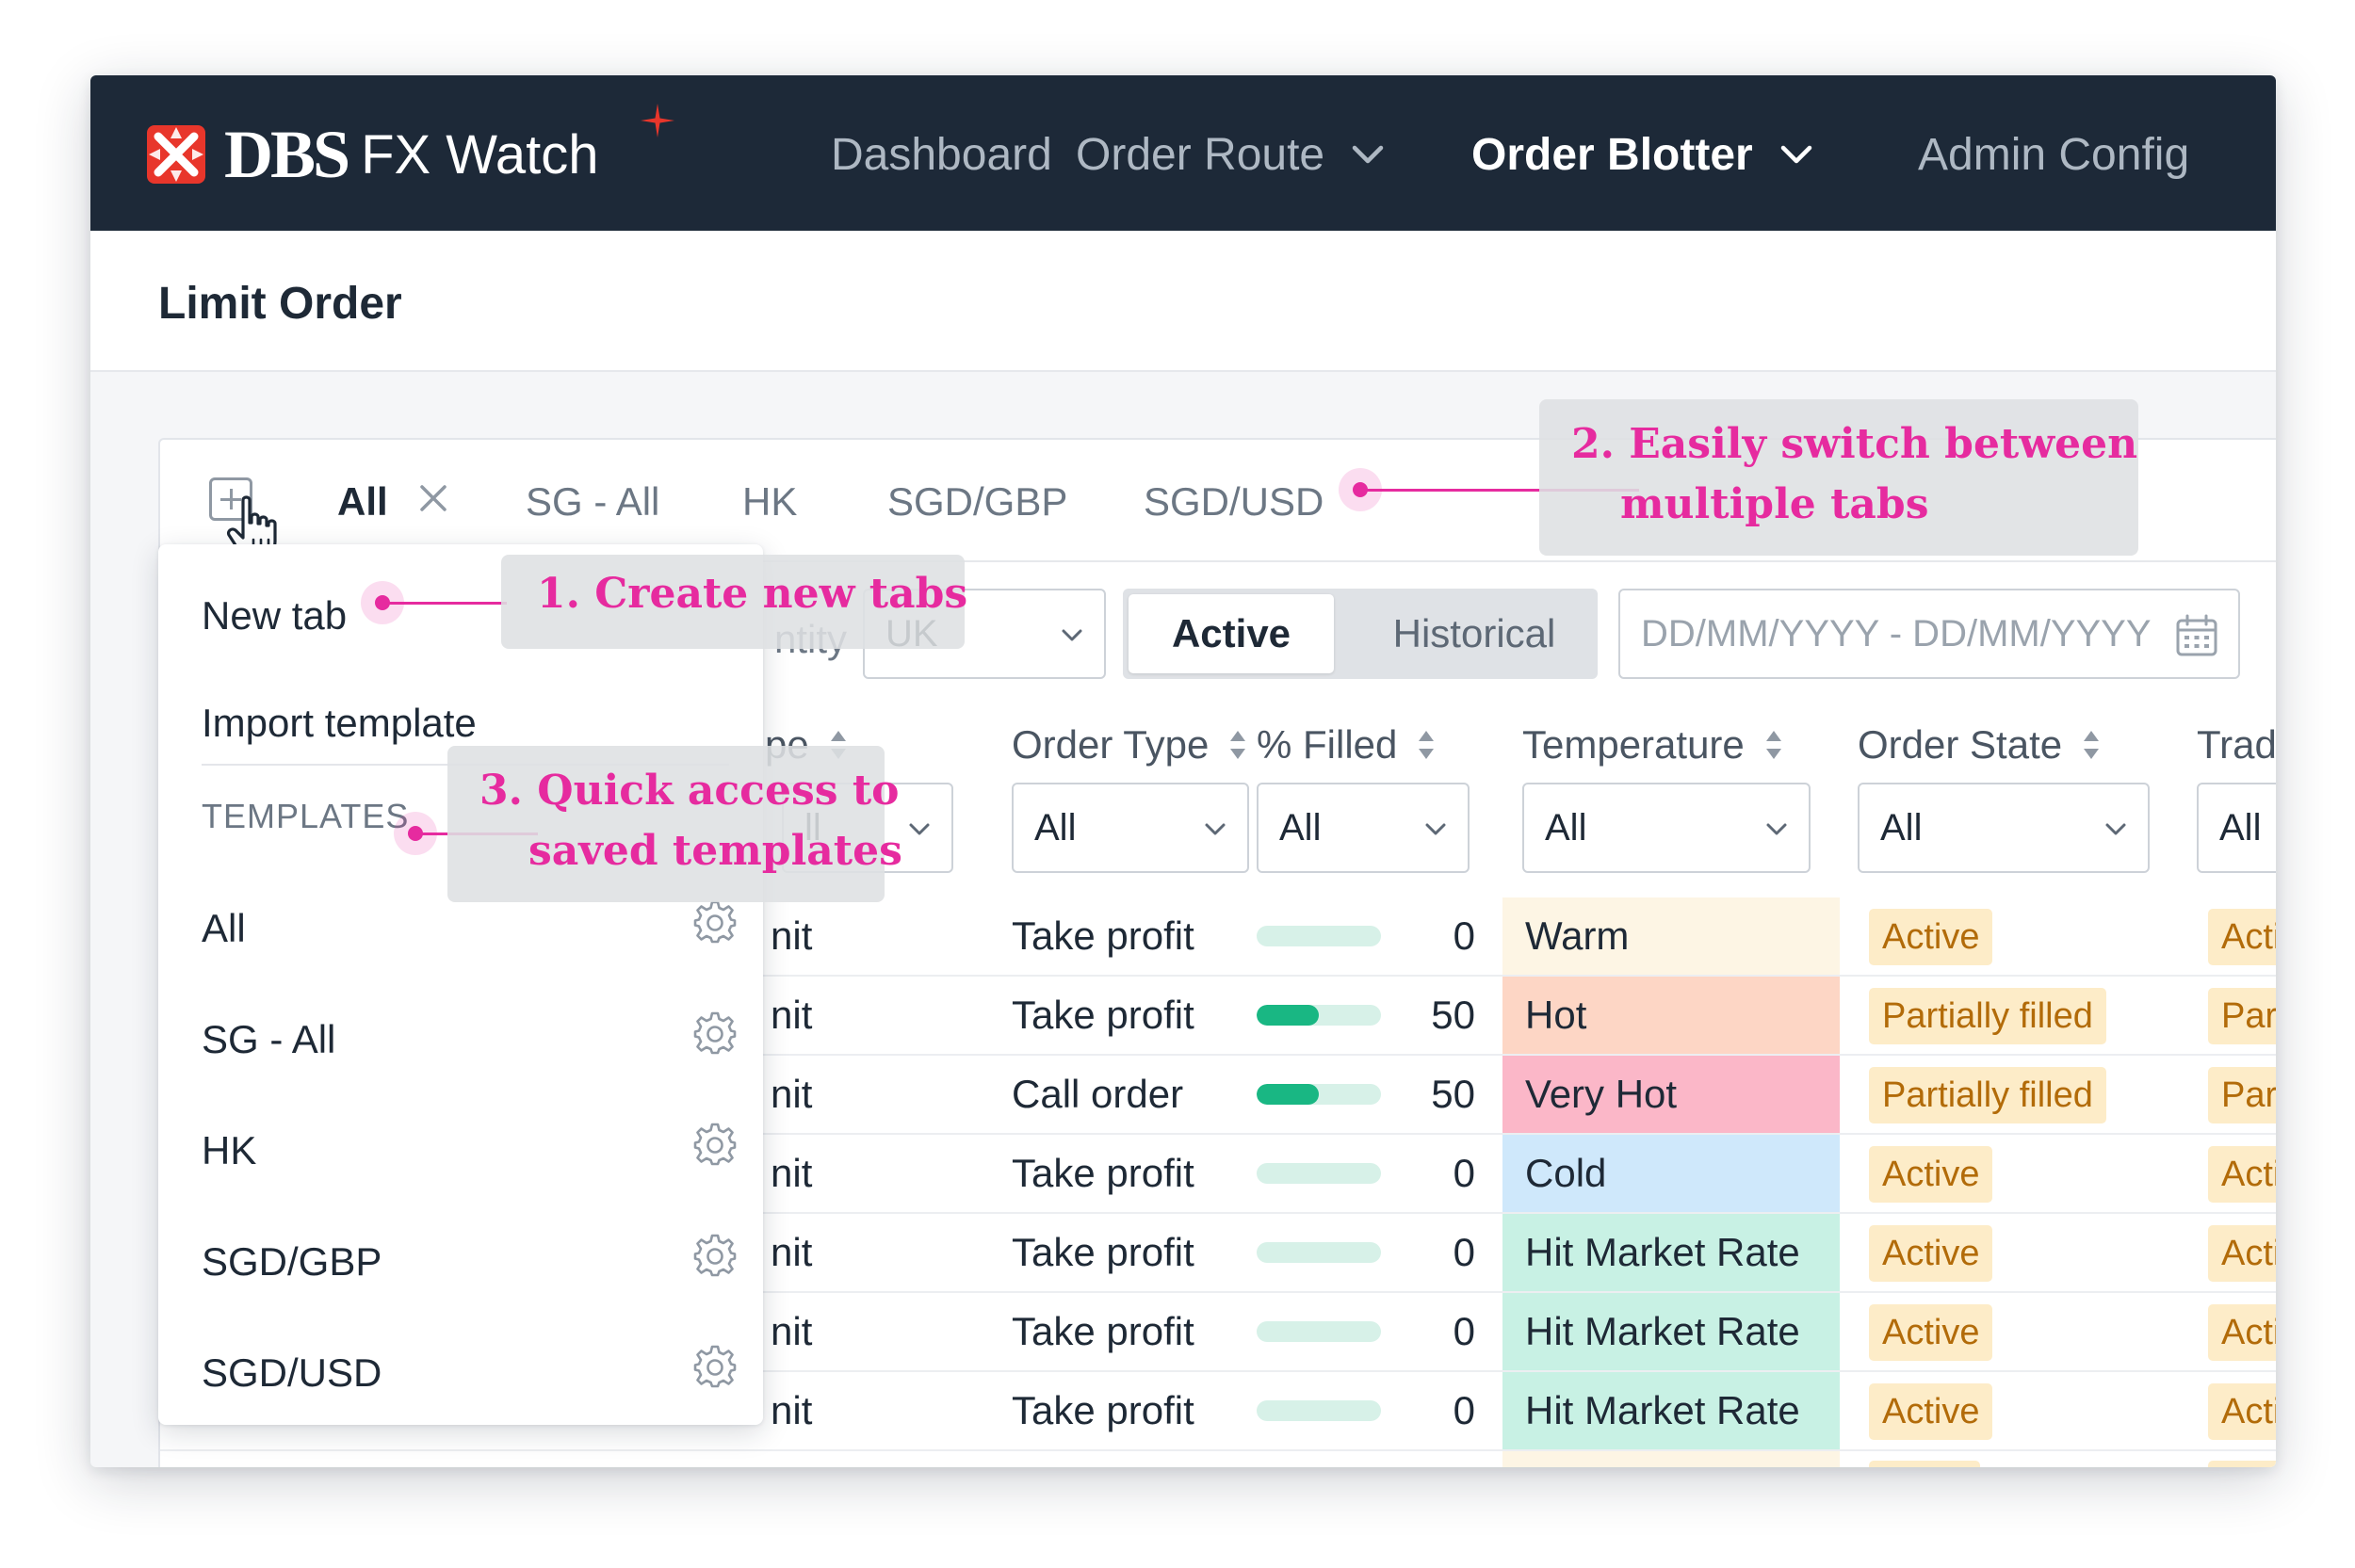 The image size is (2355, 1568). I want to click on col-header-temperature-label: Temperature, so click(1633, 744).